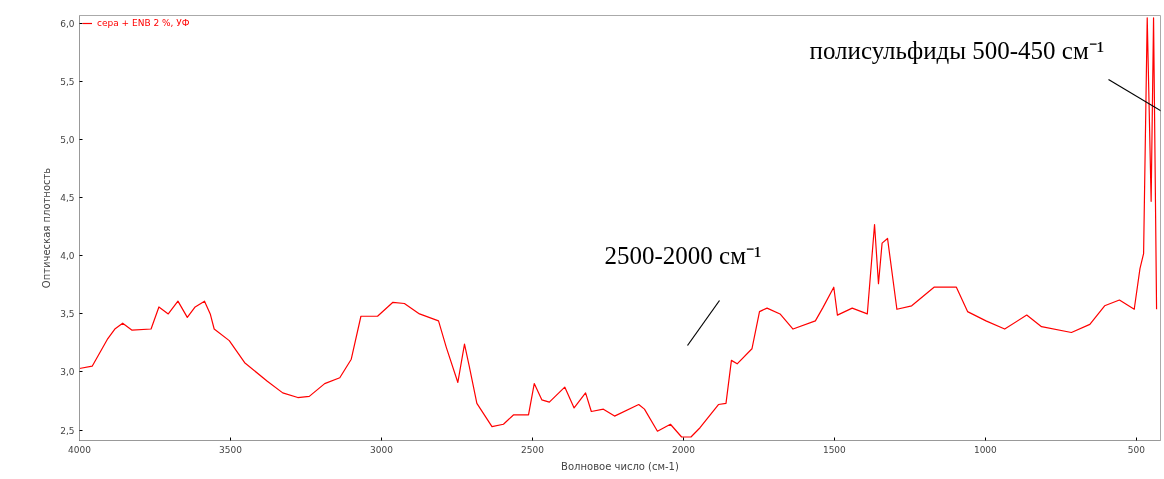 This screenshot has width=1164, height=479. Describe the element at coordinates (231, 449) in the screenshot. I see `x-tick-label: 3500` at that location.